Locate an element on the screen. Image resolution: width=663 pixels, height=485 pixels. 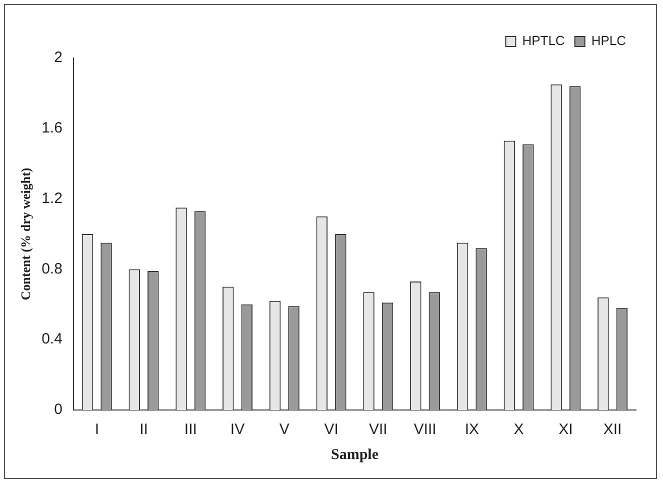
x-tick-label: II is located at coordinates (144, 429).